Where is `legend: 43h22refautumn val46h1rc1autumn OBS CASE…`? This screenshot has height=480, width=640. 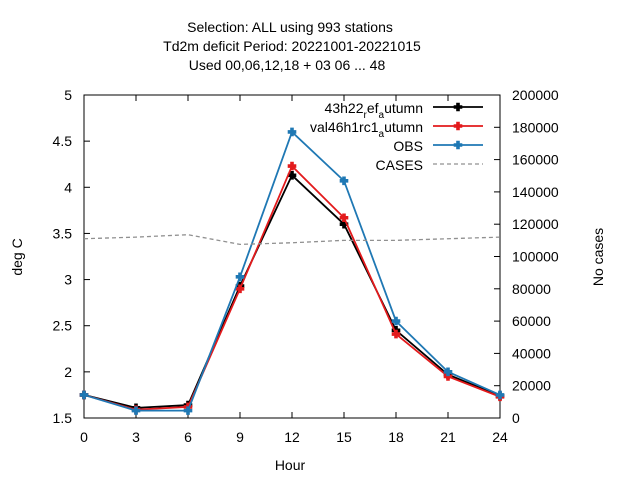 legend: 43h22refautumn val46h1rc1autumn OBS CASE… is located at coordinates (396, 136).